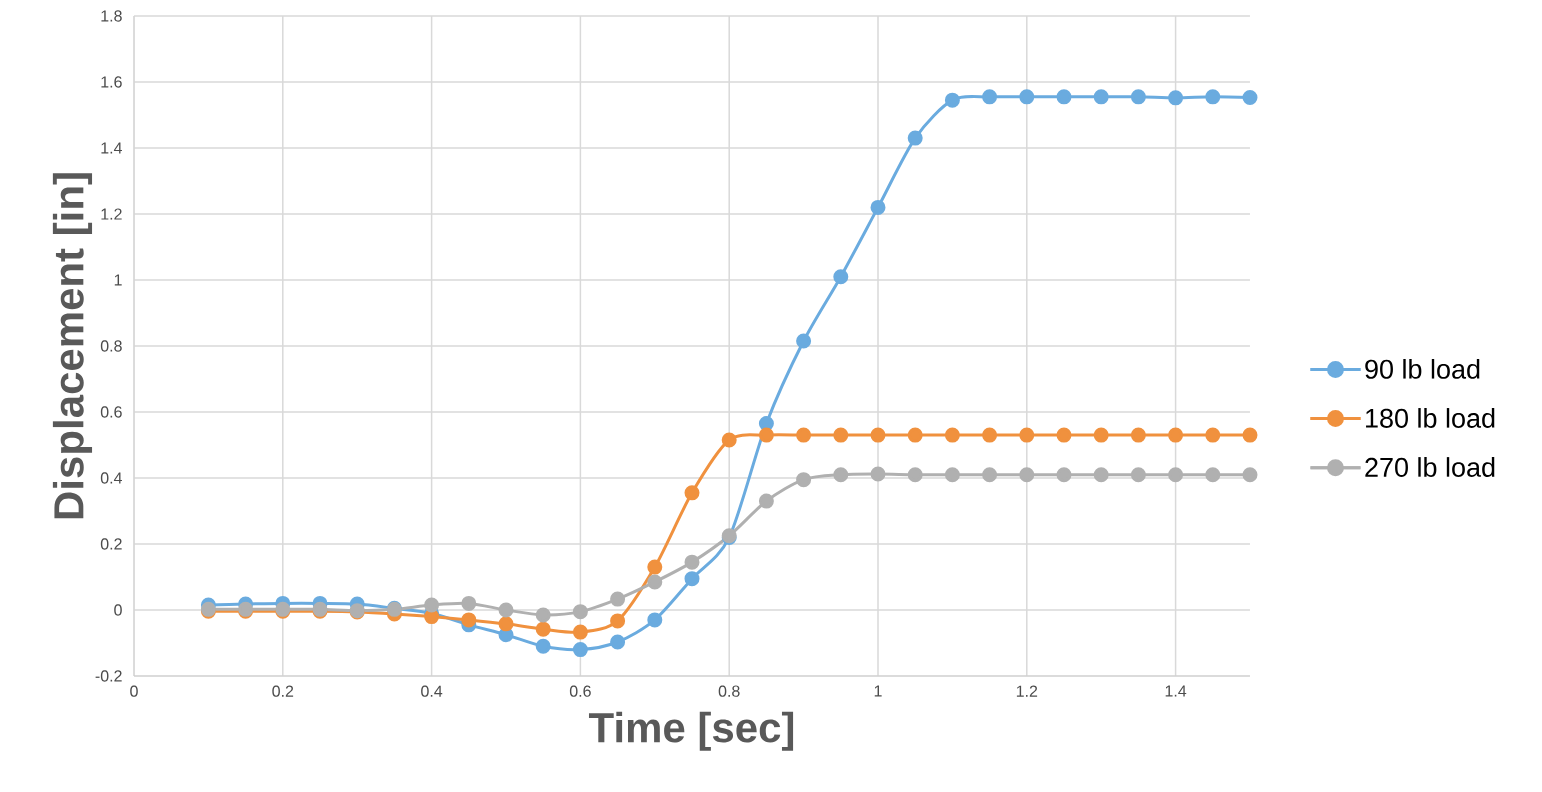  What do you see at coordinates (432, 691) in the screenshot?
I see `x-tick-label: 0.4` at bounding box center [432, 691].